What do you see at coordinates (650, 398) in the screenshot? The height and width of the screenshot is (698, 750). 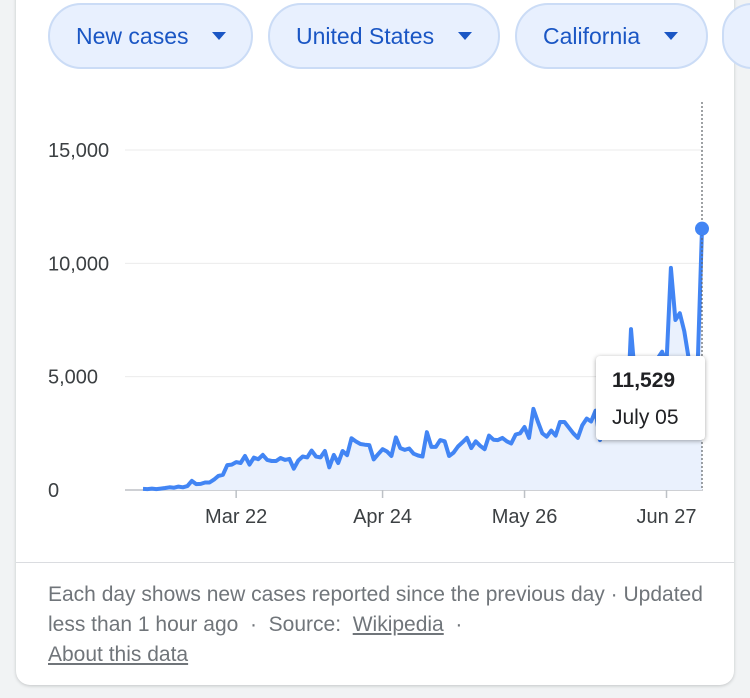 I see `value-tooltip: 11,529 July 05` at bounding box center [650, 398].